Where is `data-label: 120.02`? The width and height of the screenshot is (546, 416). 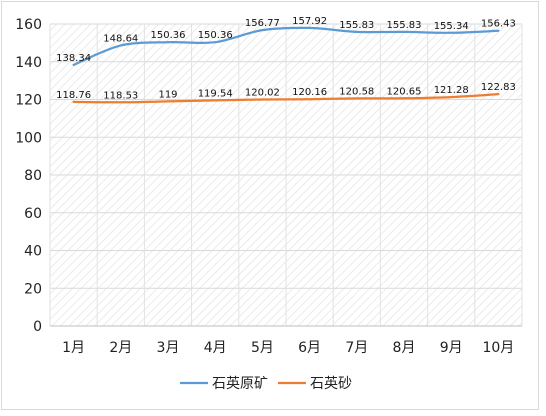 data-label: 120.02 is located at coordinates (262, 92).